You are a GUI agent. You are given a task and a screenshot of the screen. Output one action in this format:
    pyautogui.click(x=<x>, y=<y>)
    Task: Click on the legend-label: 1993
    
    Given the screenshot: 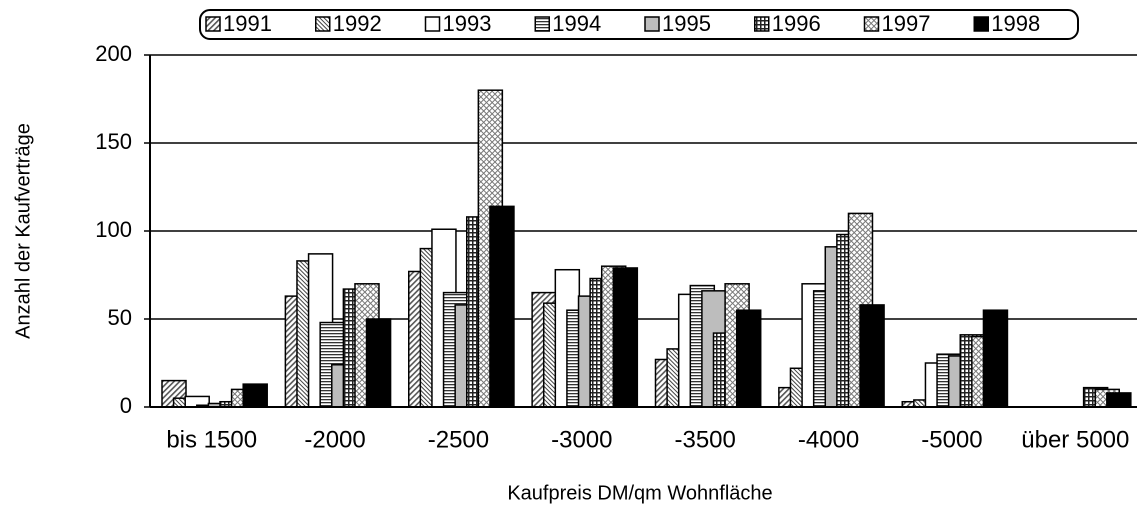 What is the action you would take?
    pyautogui.click(x=467, y=23)
    